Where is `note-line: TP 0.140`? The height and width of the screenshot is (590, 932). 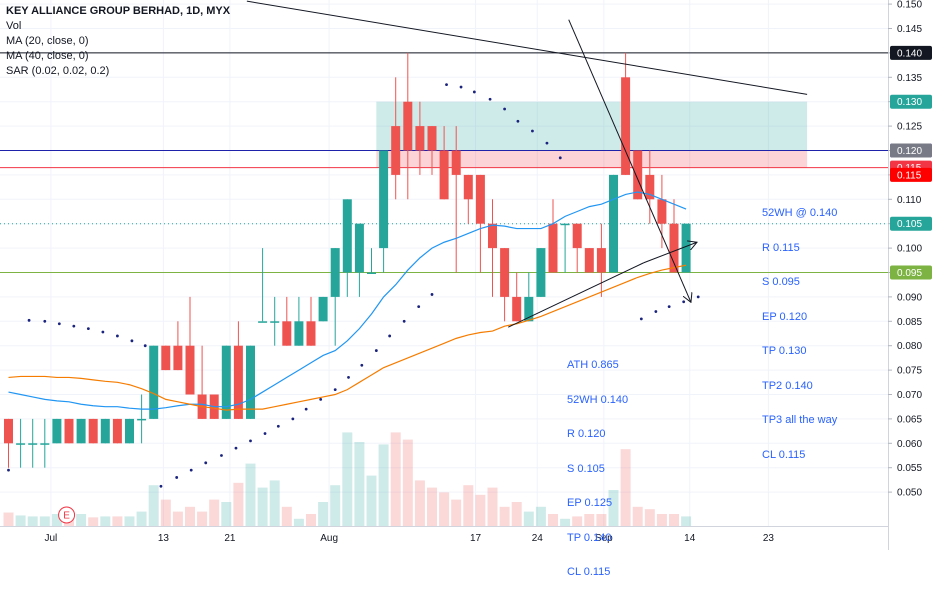
note-line: TP 0.140 is located at coordinates (589, 537).